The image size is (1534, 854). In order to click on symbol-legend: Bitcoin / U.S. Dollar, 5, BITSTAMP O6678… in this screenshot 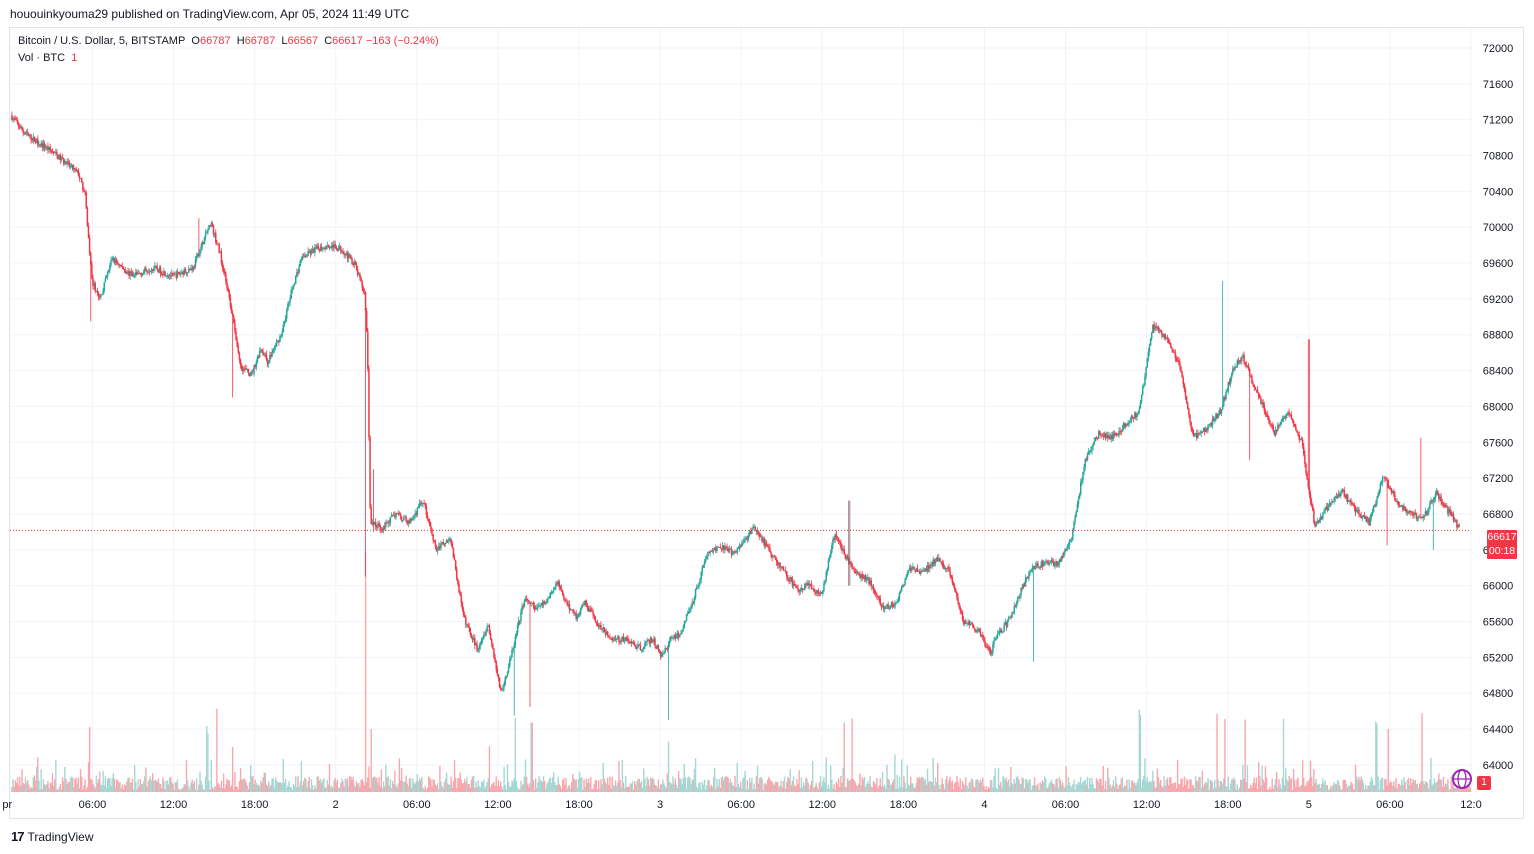, I will do `click(228, 41)`.